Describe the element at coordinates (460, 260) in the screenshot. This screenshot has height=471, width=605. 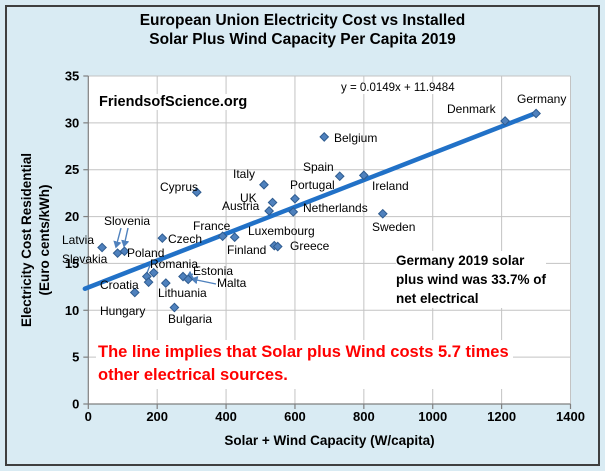
I see `germany-annotation-line1: Germany 2019 solar` at that location.